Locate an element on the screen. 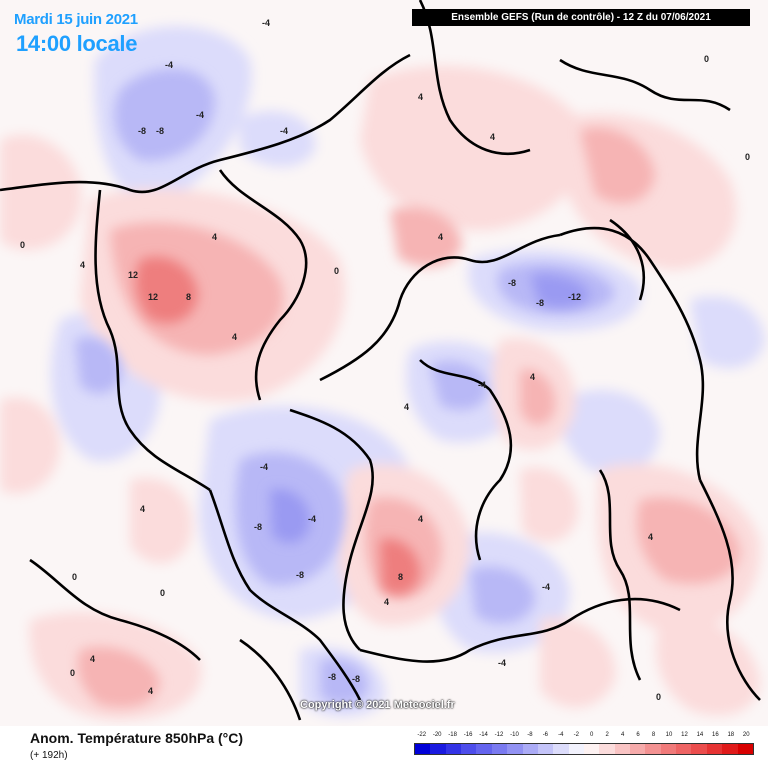  contour-label: -12 is located at coordinates (574, 297).